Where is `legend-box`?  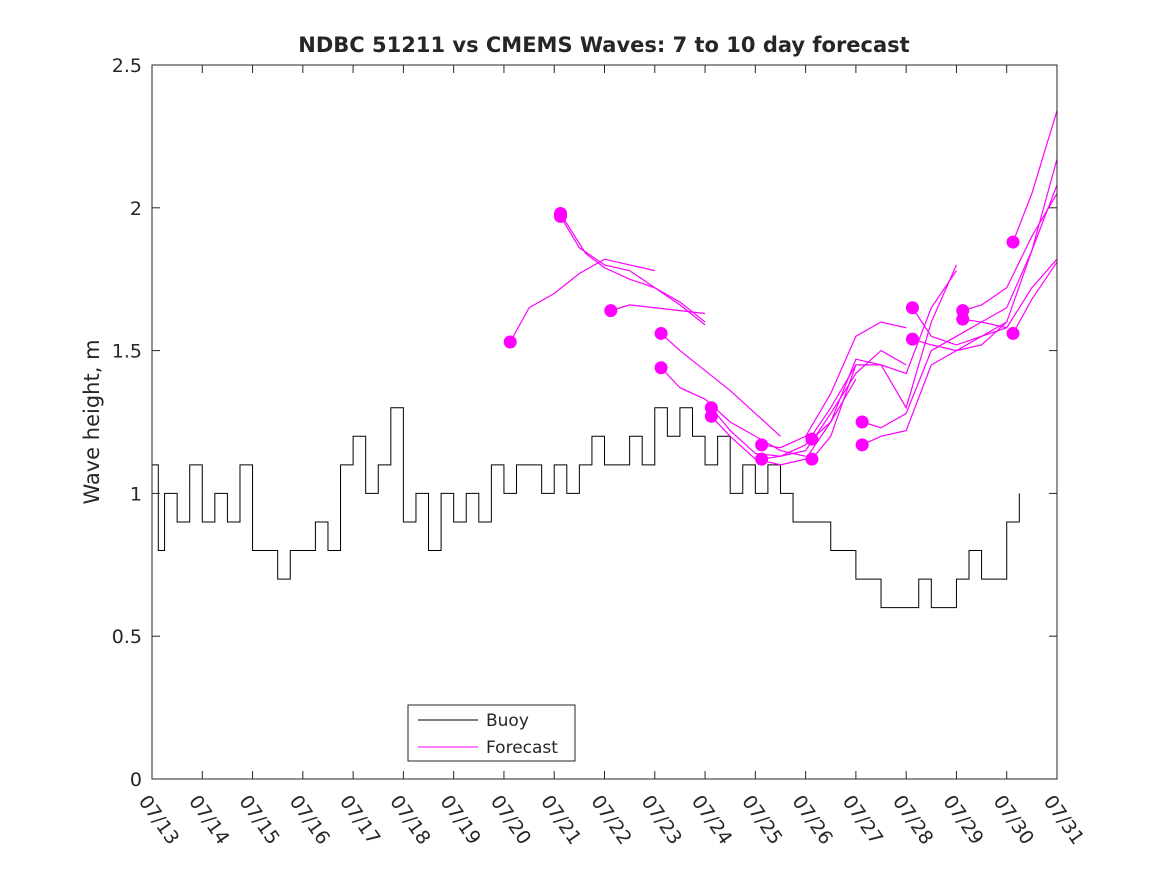
legend-box is located at coordinates (491, 733).